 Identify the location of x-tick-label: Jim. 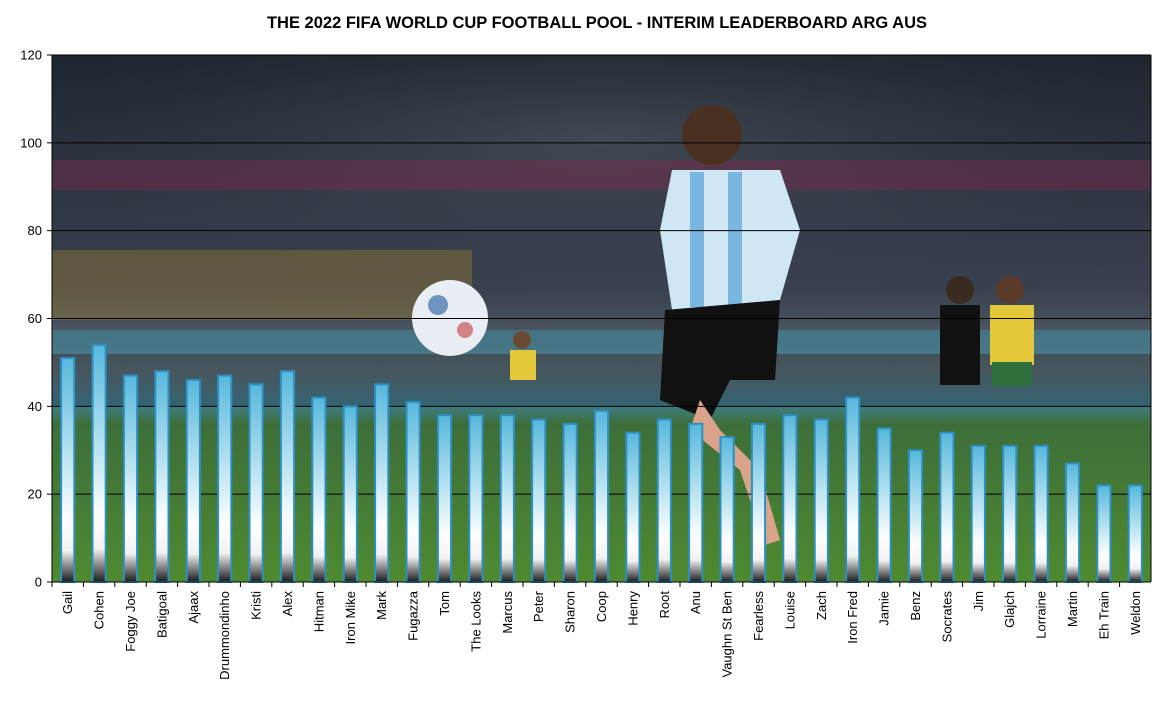
(978, 601).